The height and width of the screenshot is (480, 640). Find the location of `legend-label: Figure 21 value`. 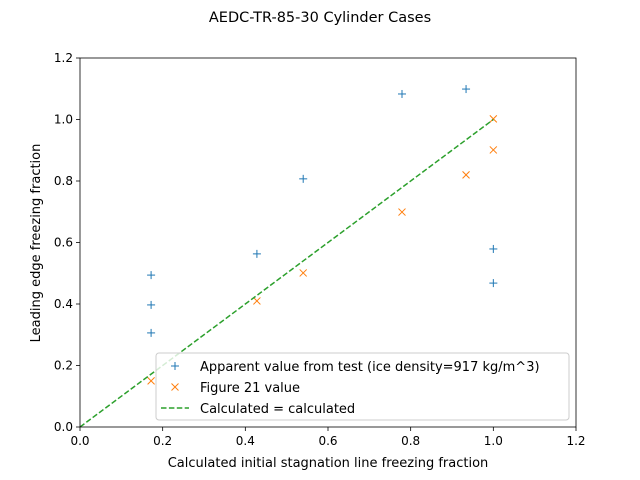

legend-label: Figure 21 value is located at coordinates (250, 388).